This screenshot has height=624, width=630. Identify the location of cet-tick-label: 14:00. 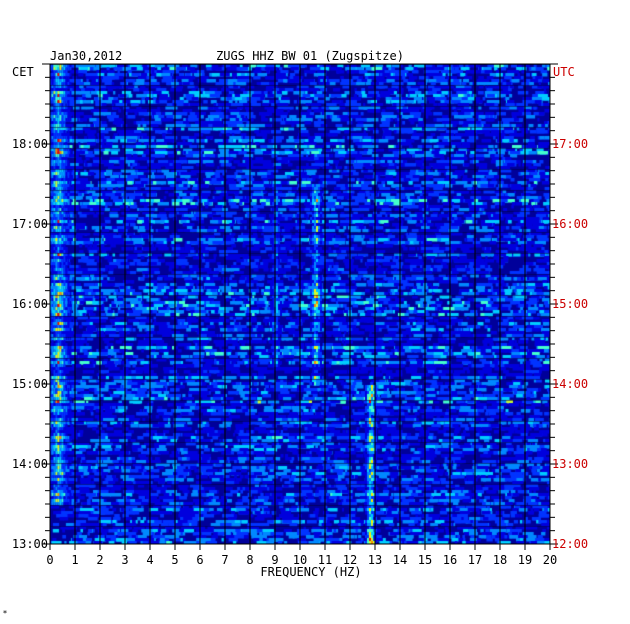
(30, 464).